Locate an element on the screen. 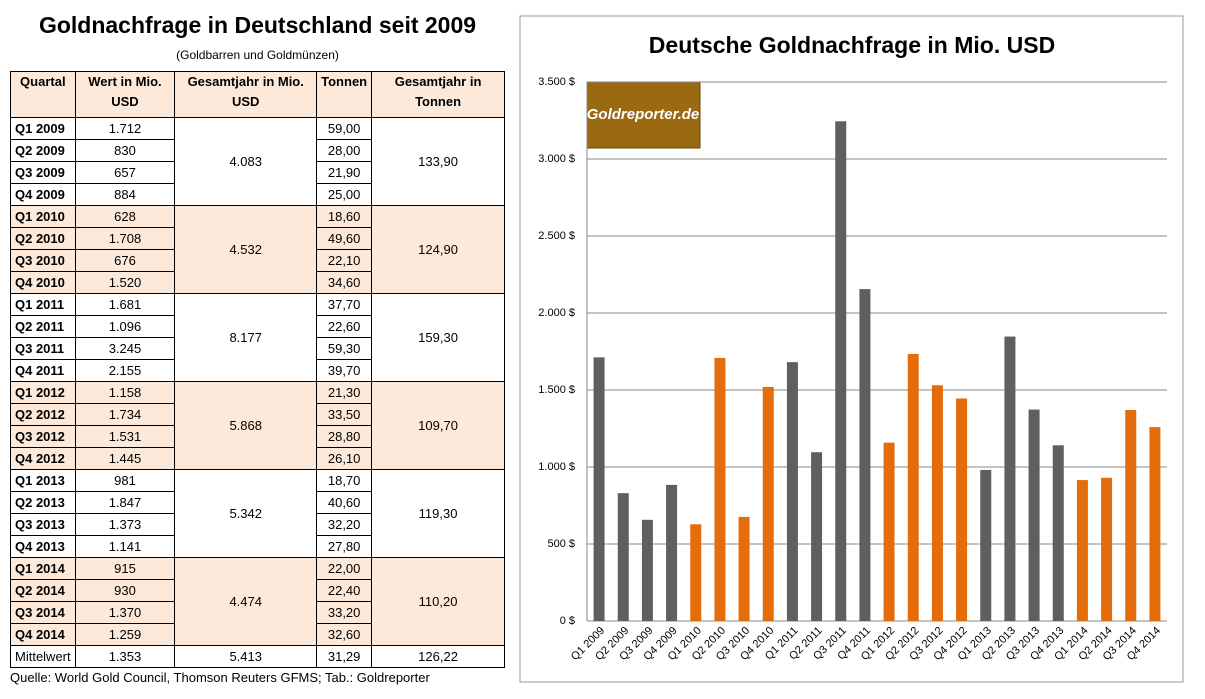  year-usd-cell: 5.342 is located at coordinates (246, 513).